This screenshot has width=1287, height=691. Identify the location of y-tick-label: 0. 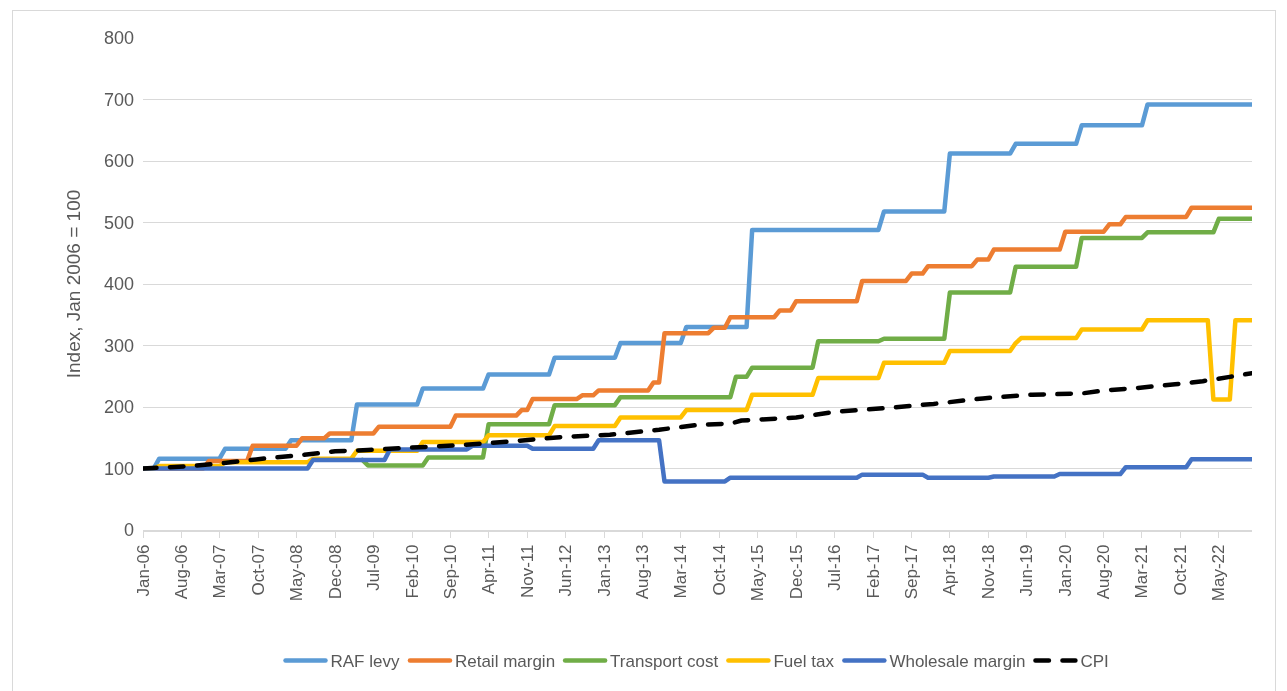
(128, 530).